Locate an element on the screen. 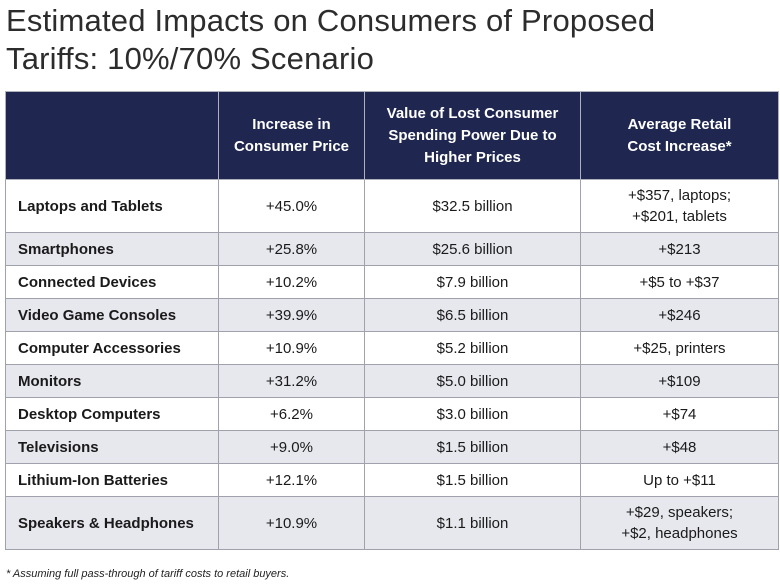  lost-spending: $6.5 billion is located at coordinates (472, 315).